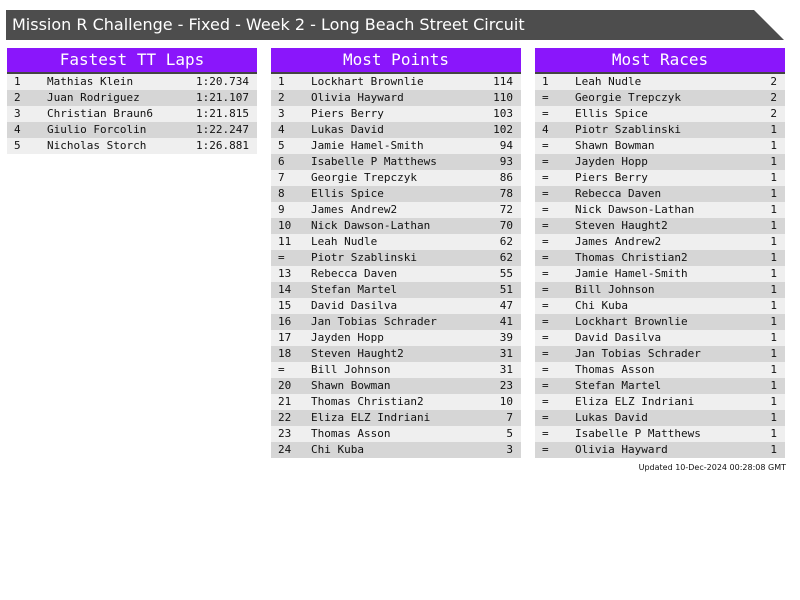 This screenshot has height=600, width=800. What do you see at coordinates (132, 61) in the screenshot?
I see `table-header: Fastest TT Laps` at bounding box center [132, 61].